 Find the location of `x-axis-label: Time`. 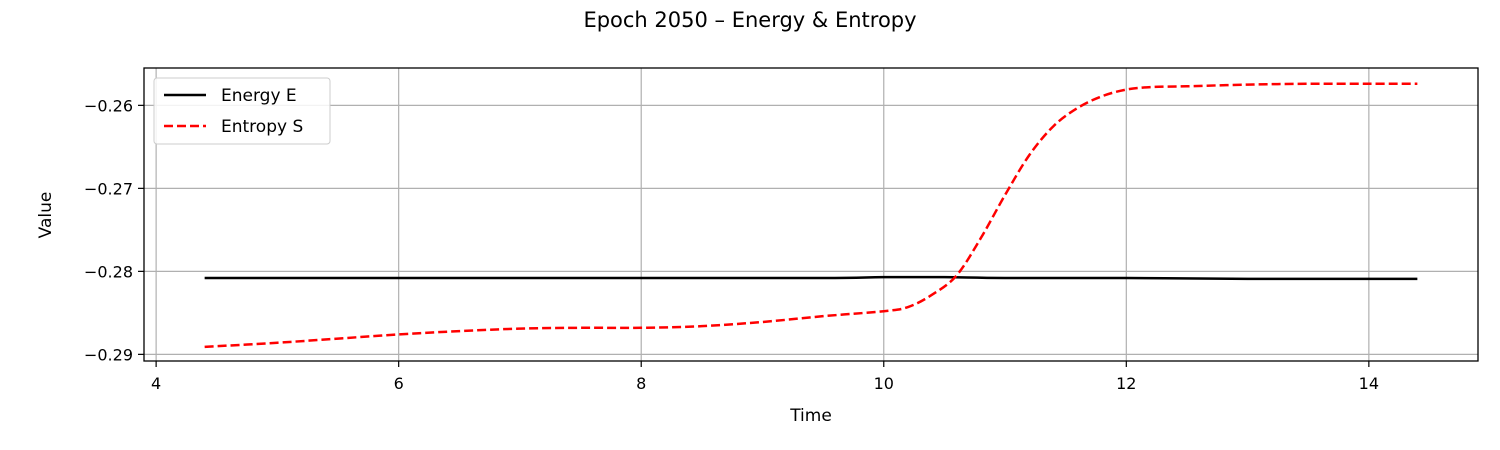

x-axis-label: Time is located at coordinates (810, 416).